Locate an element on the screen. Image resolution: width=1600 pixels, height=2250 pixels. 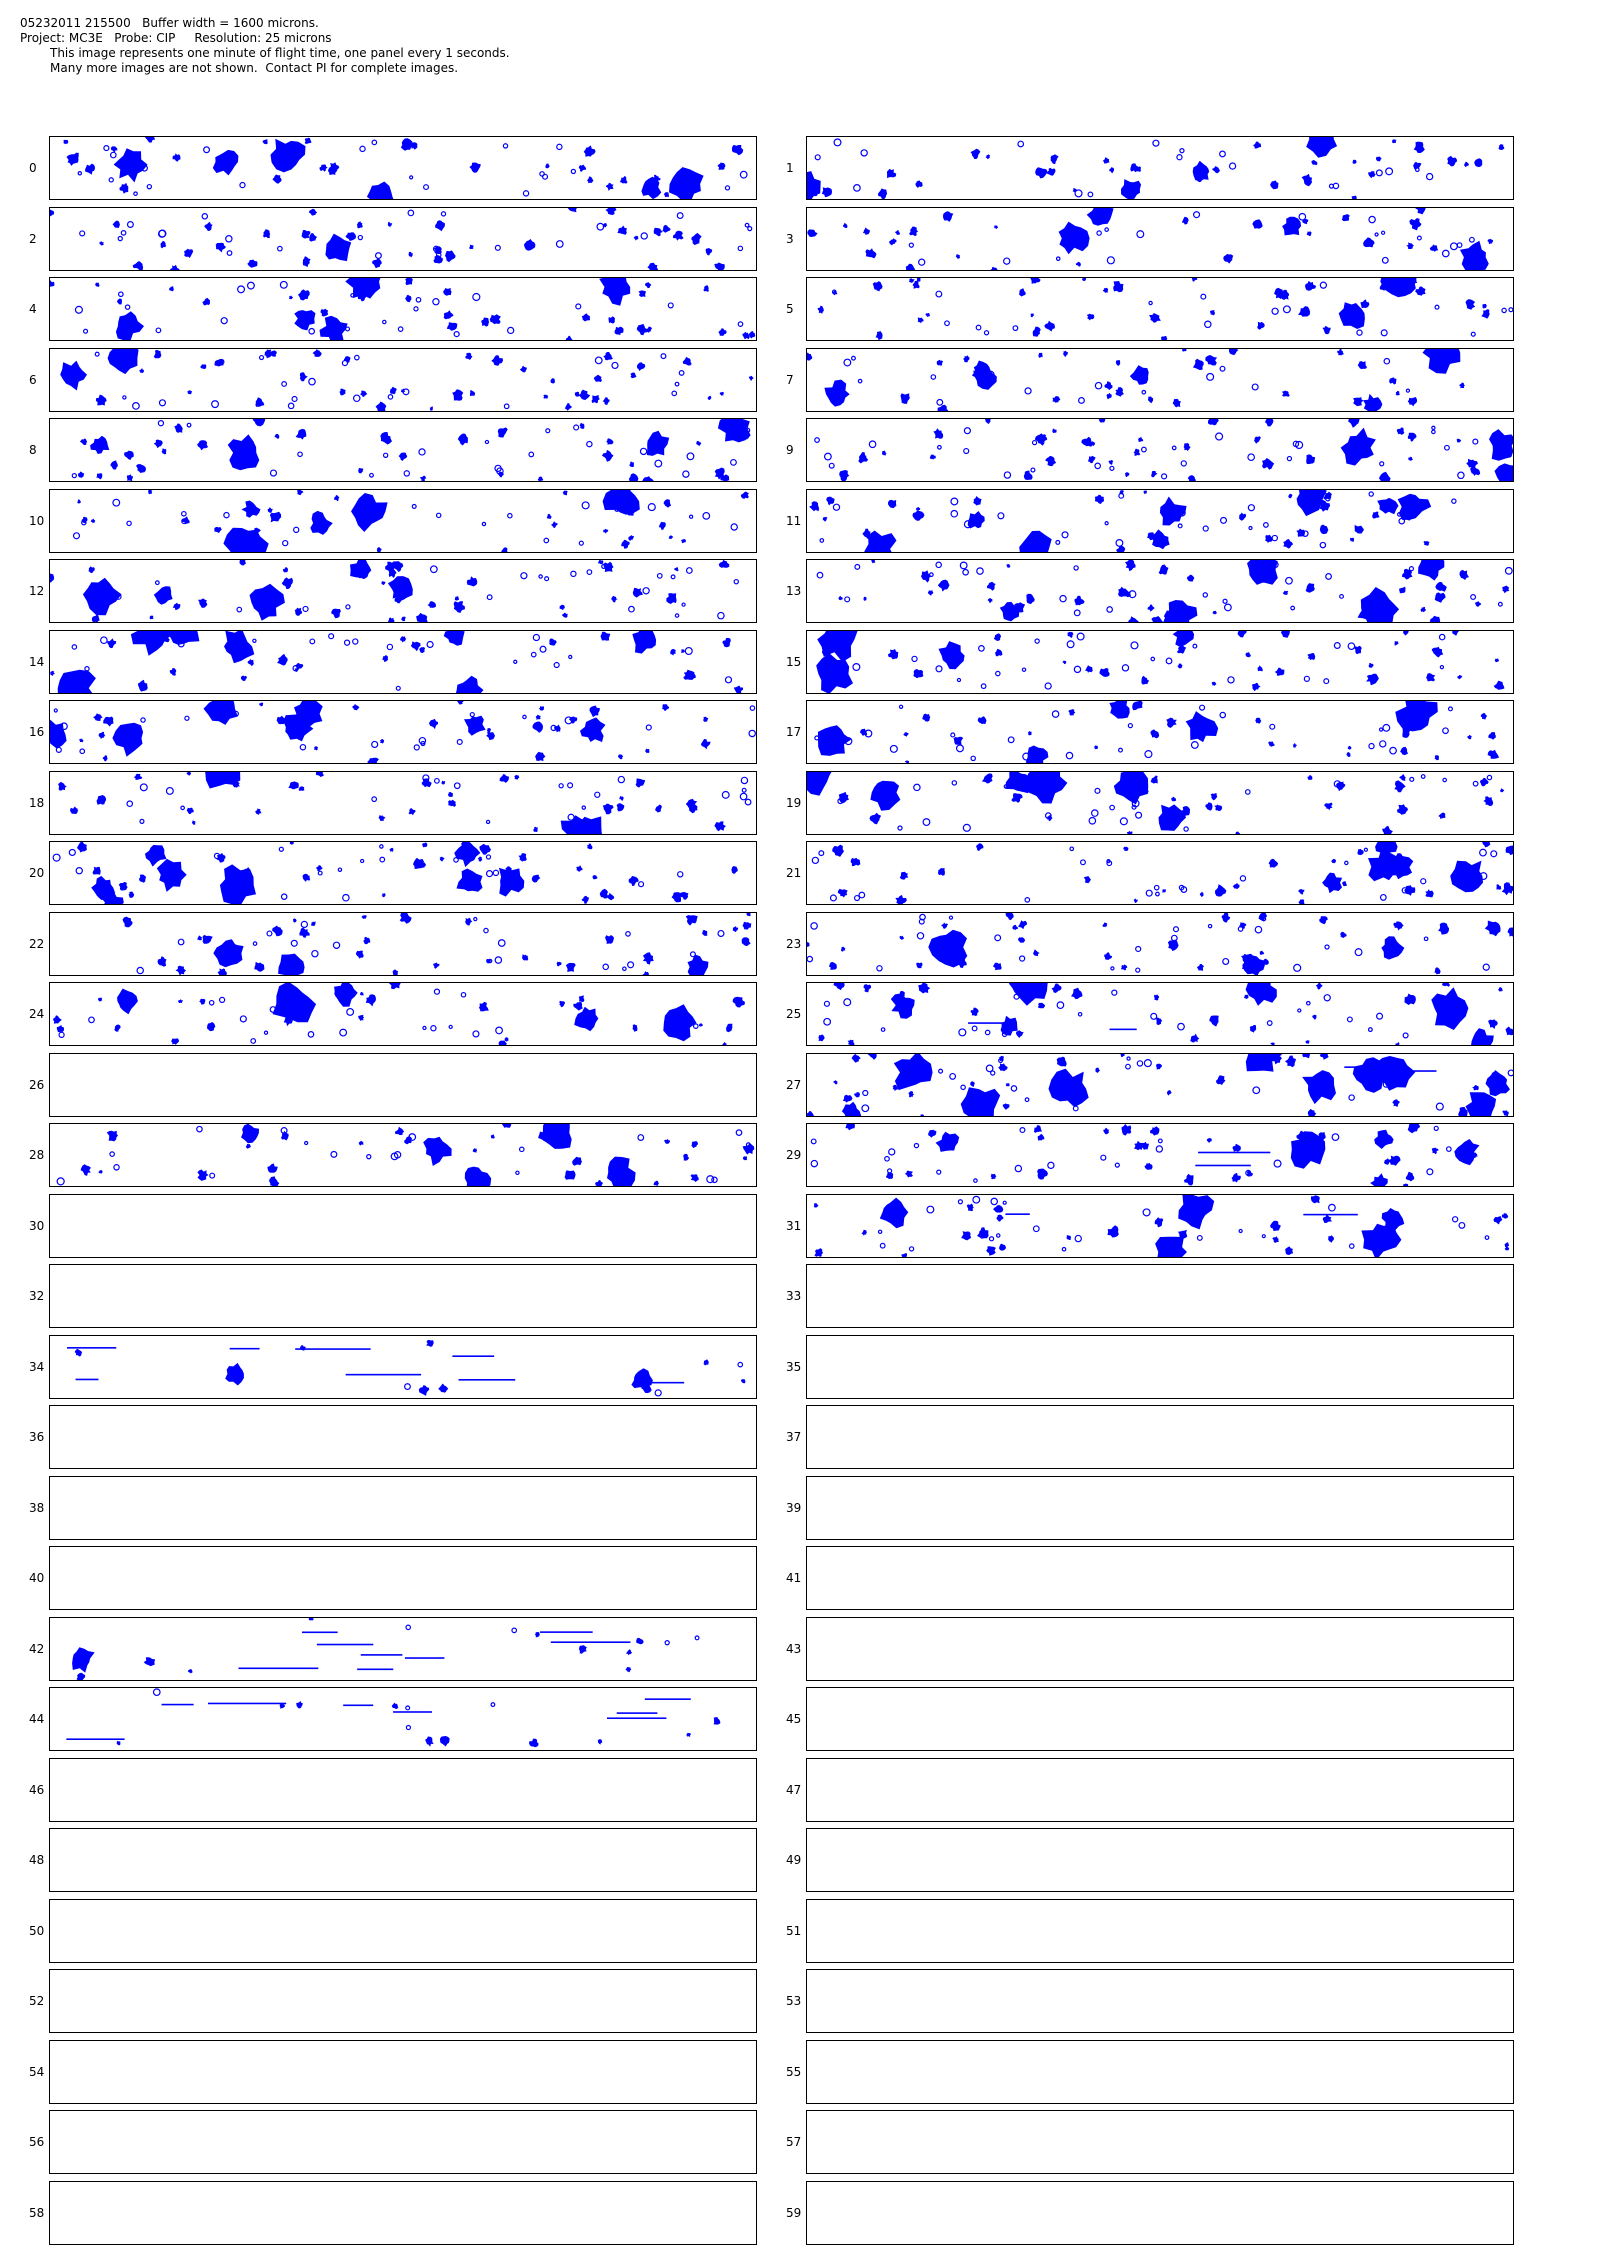
panel-label: 44 is located at coordinates (37, 1719).